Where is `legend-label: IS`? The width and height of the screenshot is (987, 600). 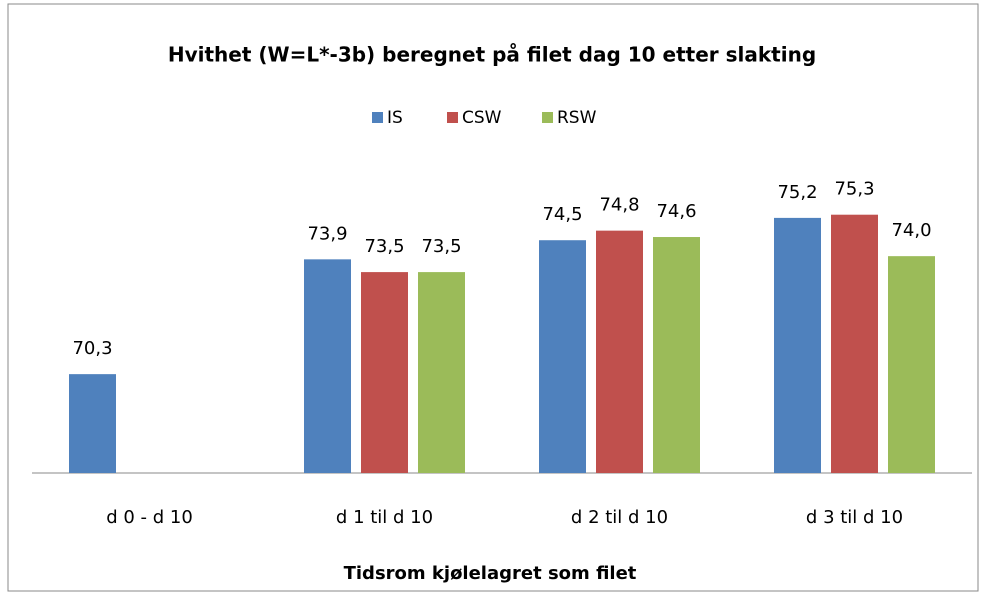
legend-label: IS is located at coordinates (395, 118).